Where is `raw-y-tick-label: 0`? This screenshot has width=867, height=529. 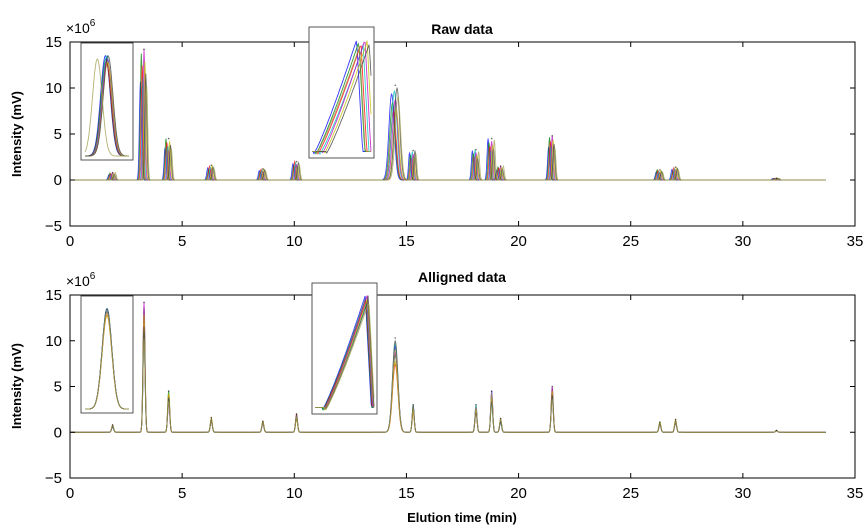 raw-y-tick-label: 0 is located at coordinates (58, 180).